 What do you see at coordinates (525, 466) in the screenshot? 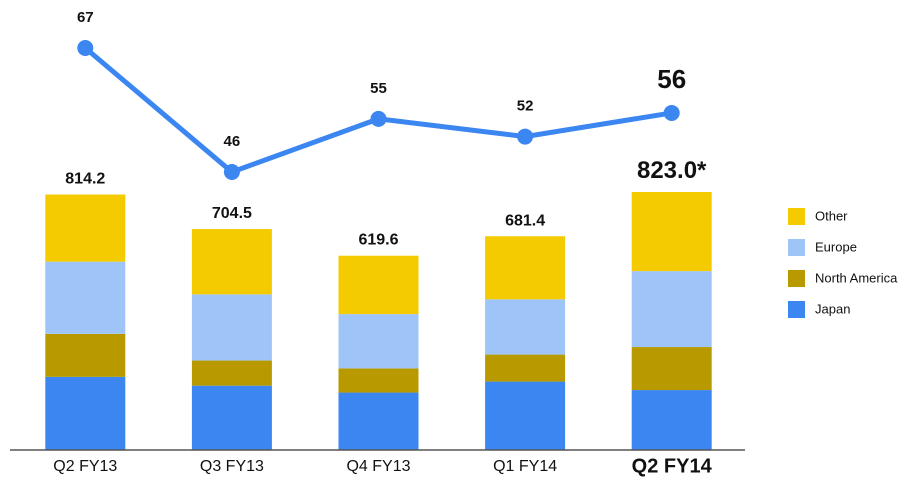
I see `x-tick-label: Q1 FY14` at bounding box center [525, 466].